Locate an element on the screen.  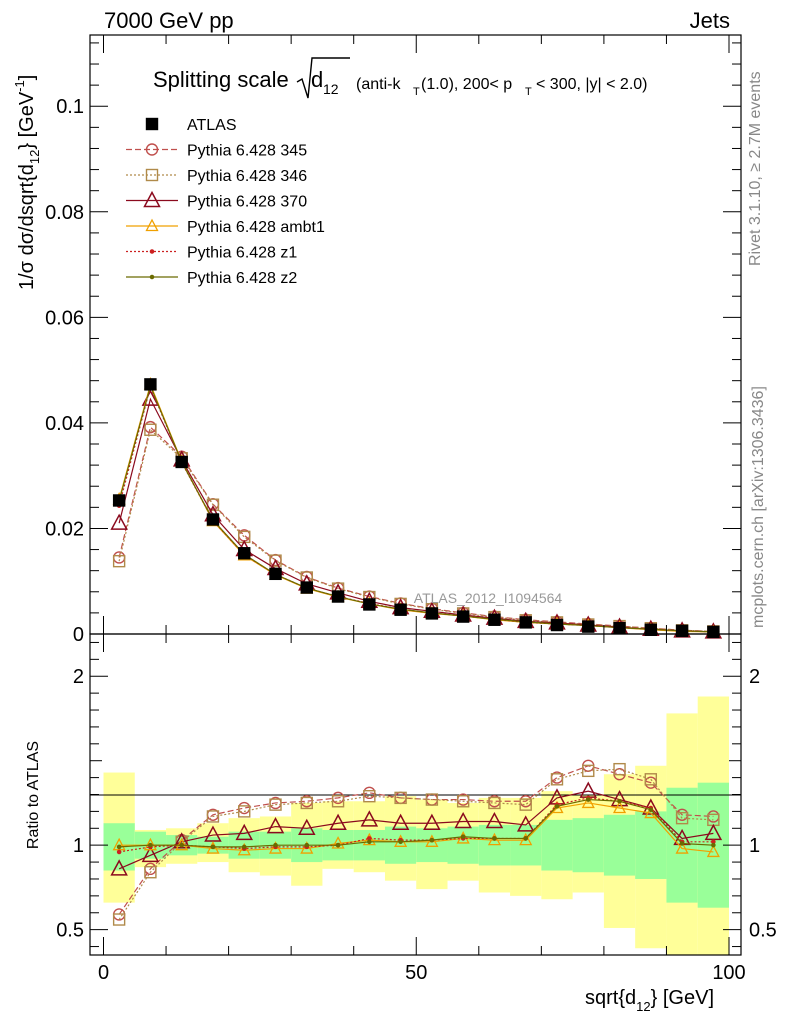
main-y-axis-label: 1/σ dσ/dsqrt{d12} [GeV-1] is located at coordinates (27, 182).